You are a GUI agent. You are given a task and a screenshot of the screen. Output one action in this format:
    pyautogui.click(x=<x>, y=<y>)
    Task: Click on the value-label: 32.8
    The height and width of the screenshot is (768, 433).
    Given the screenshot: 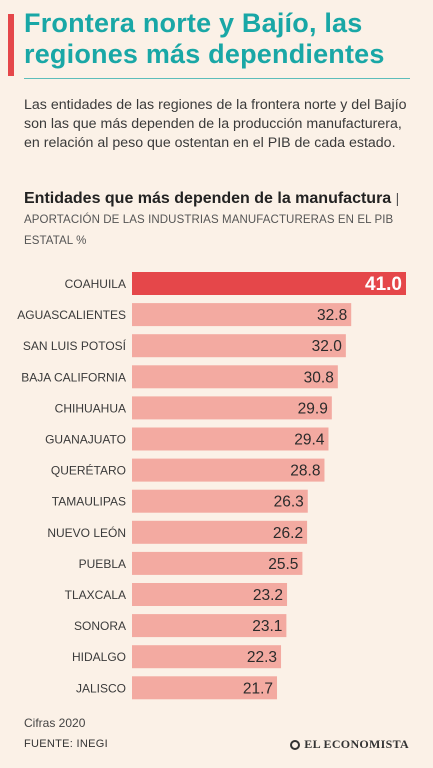 What is the action you would take?
    pyautogui.click(x=332, y=315)
    